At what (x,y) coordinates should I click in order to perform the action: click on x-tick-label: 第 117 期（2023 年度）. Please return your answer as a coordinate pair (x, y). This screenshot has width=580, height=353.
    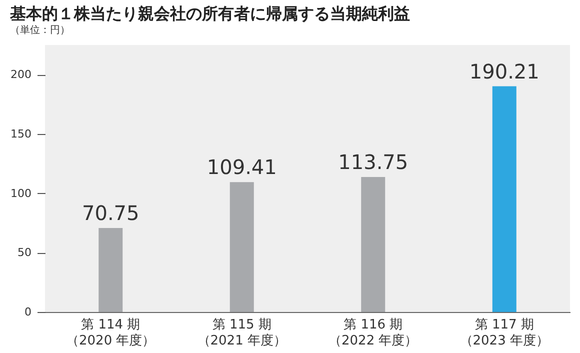
    Looking at the image, I should click on (504, 333).